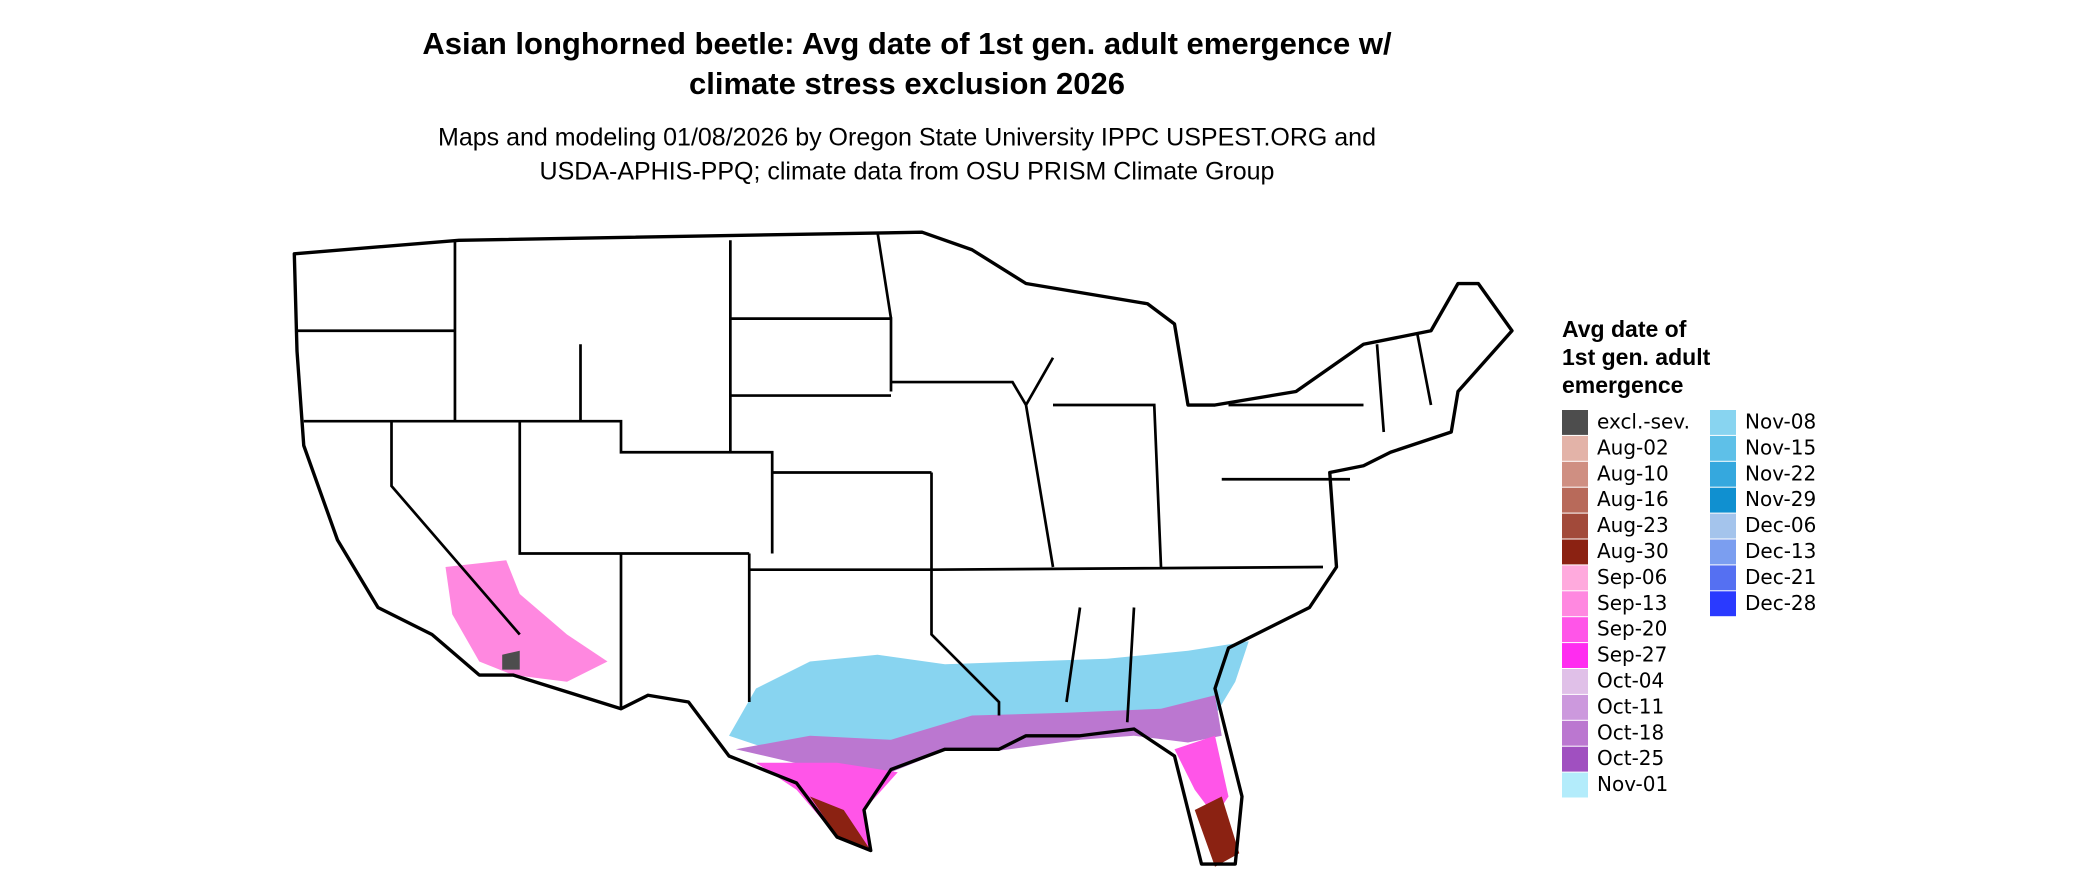 Image resolution: width=2100 pixels, height=892 pixels. What do you see at coordinates (1622, 385) in the screenshot?
I see `legend-title: emergence` at bounding box center [1622, 385].